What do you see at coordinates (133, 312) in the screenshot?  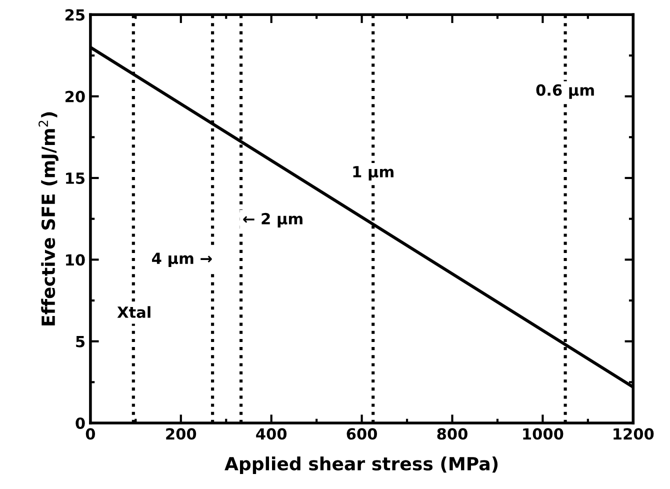 I see `annotation: Xtal` at bounding box center [133, 312].